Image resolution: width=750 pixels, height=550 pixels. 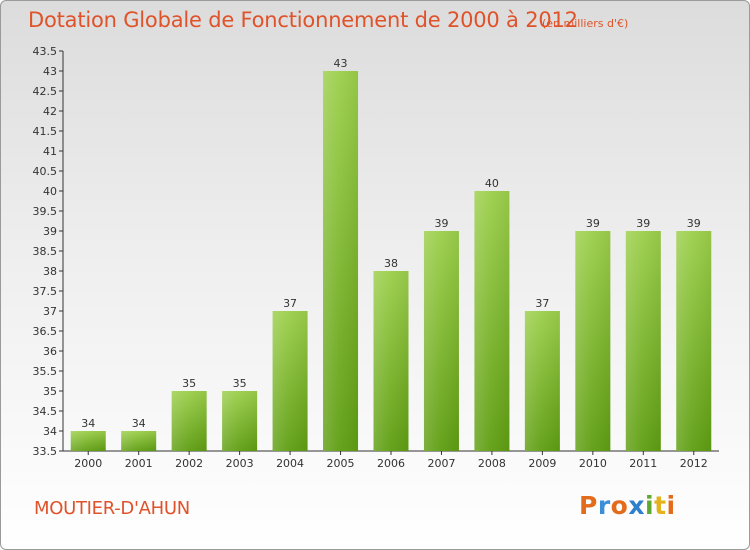 I want to click on logo-letter: x, so click(x=636, y=505).